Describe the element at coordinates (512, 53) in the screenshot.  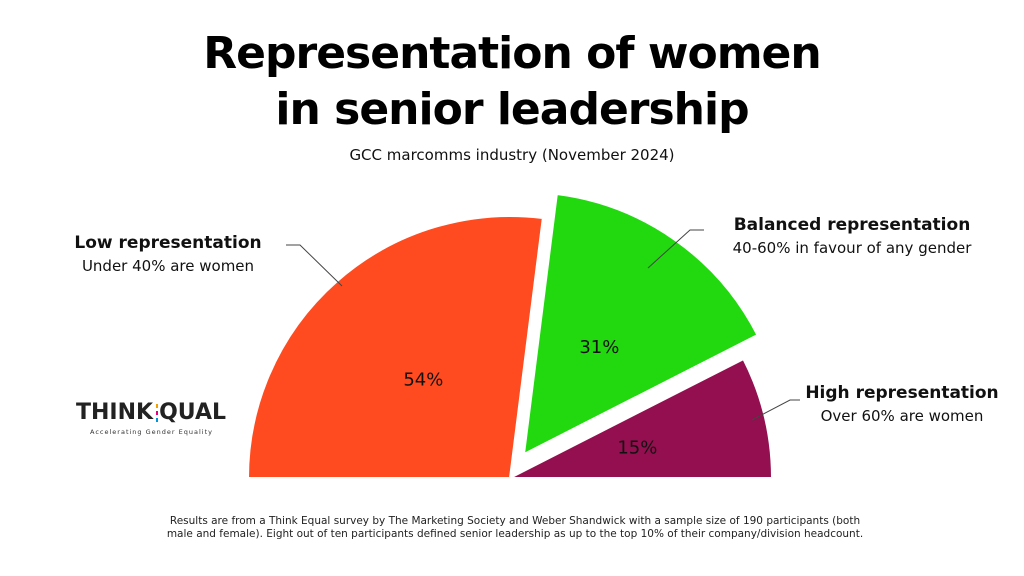
I see `title-line-1: Representation of women` at that location.